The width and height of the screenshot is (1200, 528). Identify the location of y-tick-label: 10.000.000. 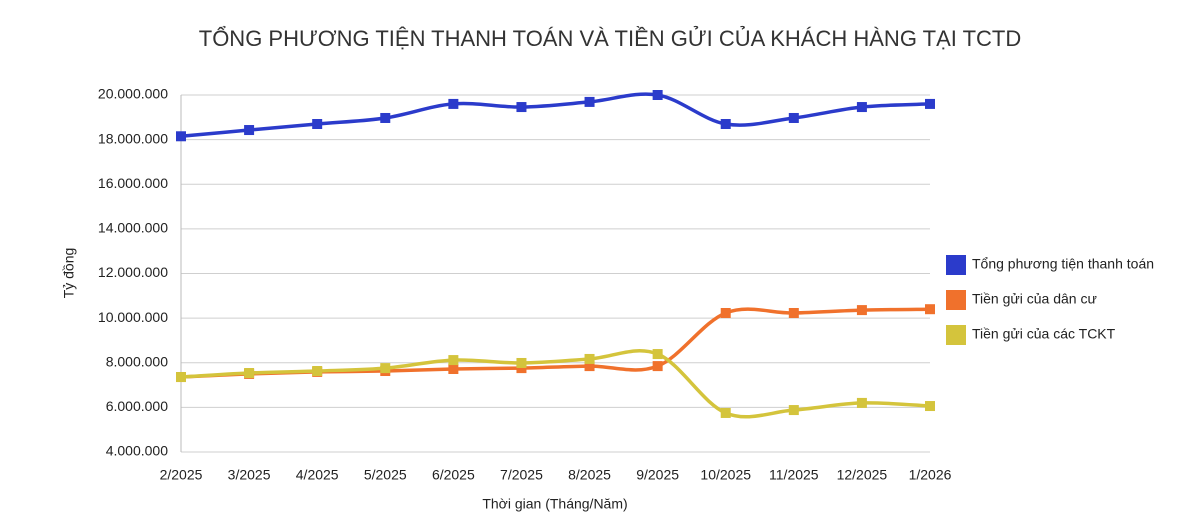
(133, 317).